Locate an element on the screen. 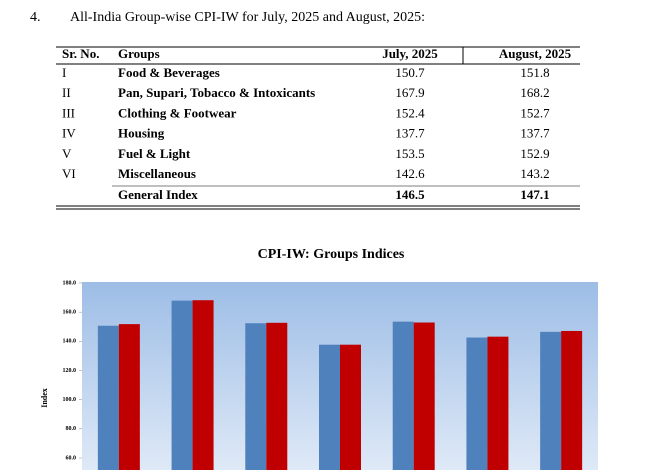 The image size is (648, 470). table-cell: IV is located at coordinates (69, 133).